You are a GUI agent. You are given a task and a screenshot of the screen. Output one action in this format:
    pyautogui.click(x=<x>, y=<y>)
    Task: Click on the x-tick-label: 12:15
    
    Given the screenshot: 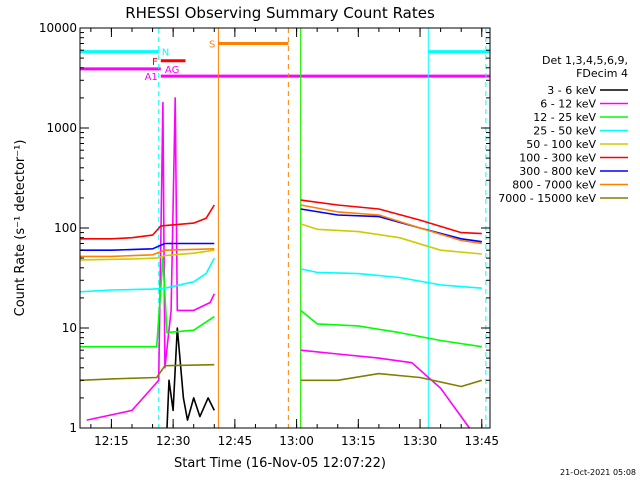 What is the action you would take?
    pyautogui.click(x=111, y=441)
    